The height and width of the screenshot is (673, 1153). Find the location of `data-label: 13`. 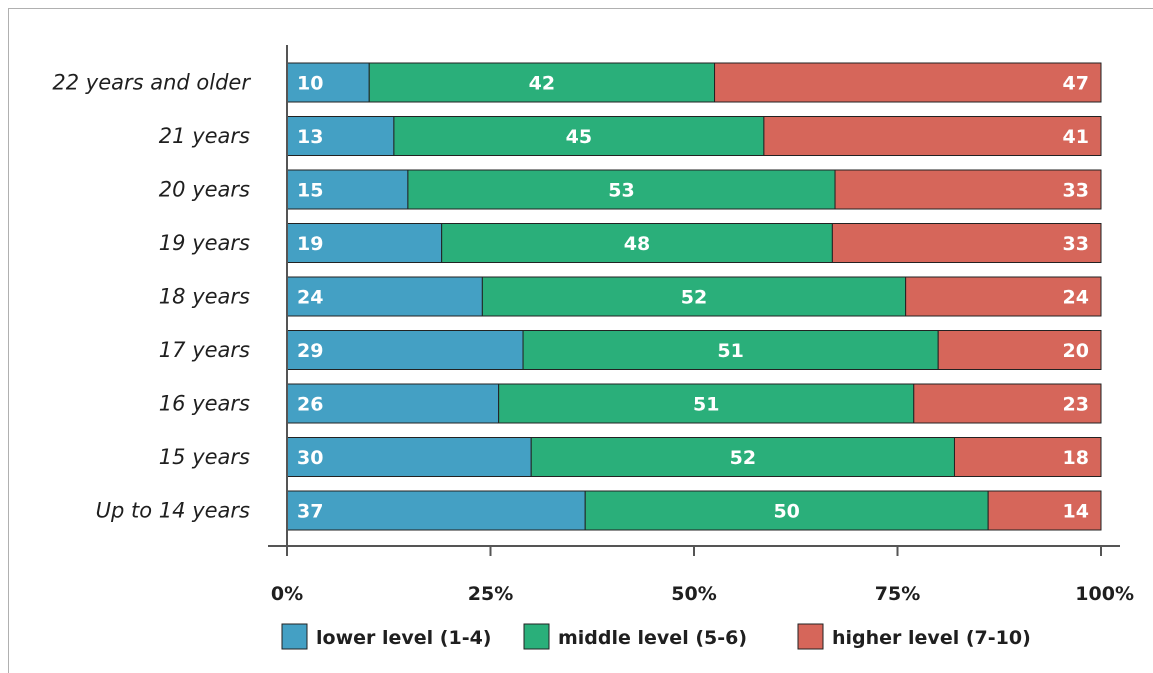

data-label: 13 is located at coordinates (310, 137).